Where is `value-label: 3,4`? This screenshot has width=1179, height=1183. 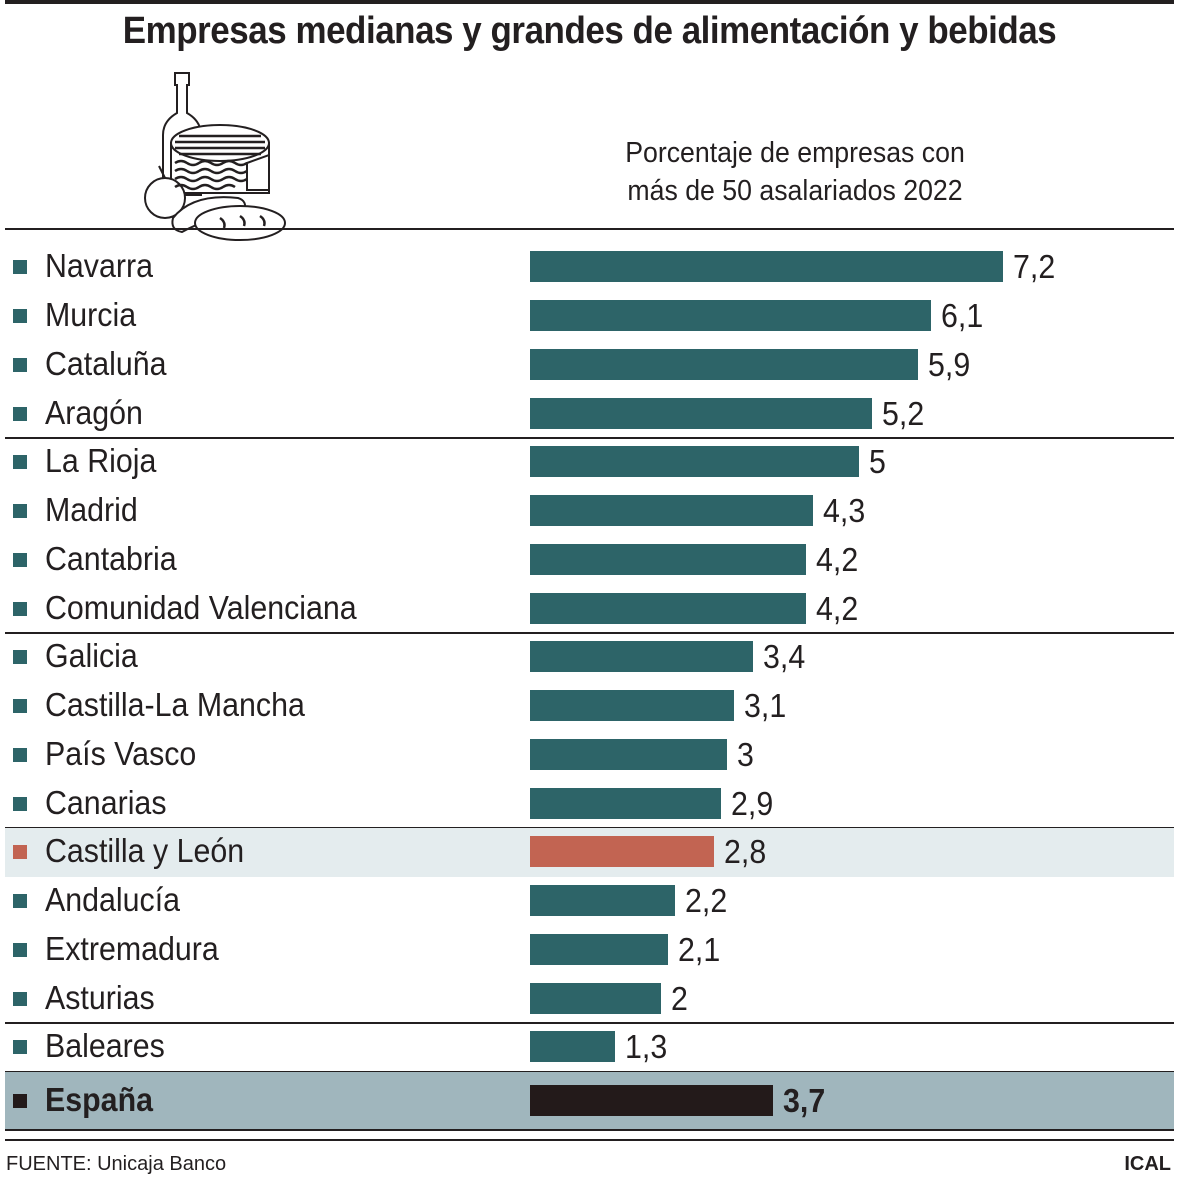
value-label: 3,4 is located at coordinates (784, 657).